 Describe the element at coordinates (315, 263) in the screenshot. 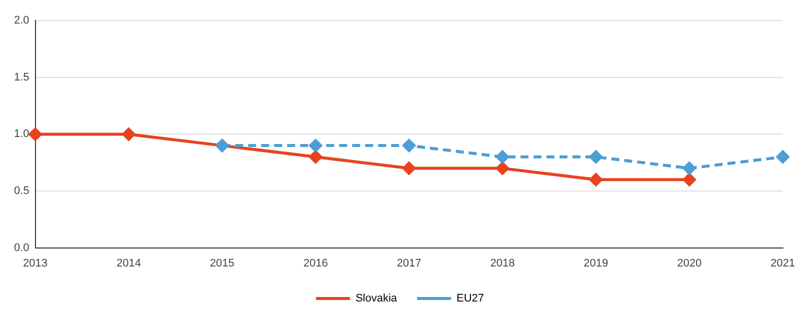

I see `x-tick-label: 2016` at that location.